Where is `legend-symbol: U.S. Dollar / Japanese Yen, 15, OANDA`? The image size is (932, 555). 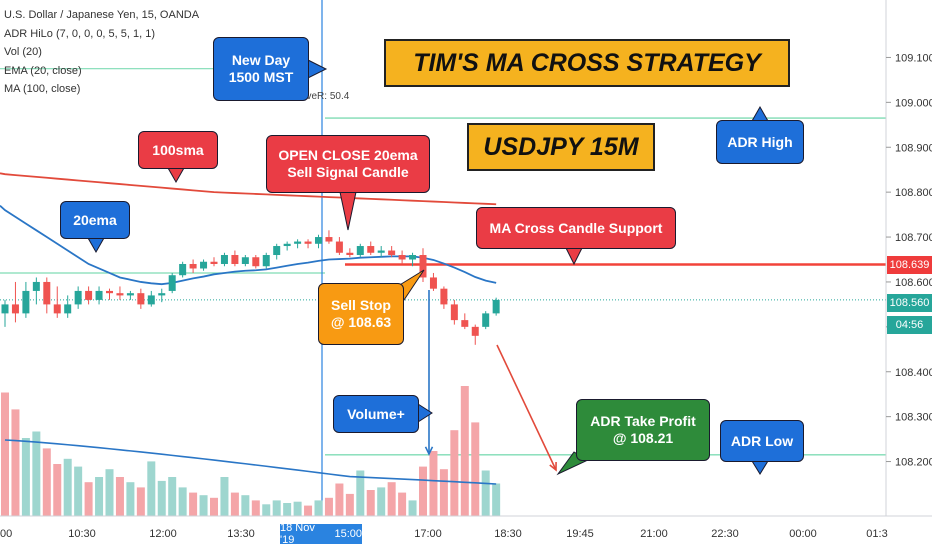
legend-symbol: U.S. Dollar / Japanese Yen, 15, OANDA is located at coordinates (102, 15).